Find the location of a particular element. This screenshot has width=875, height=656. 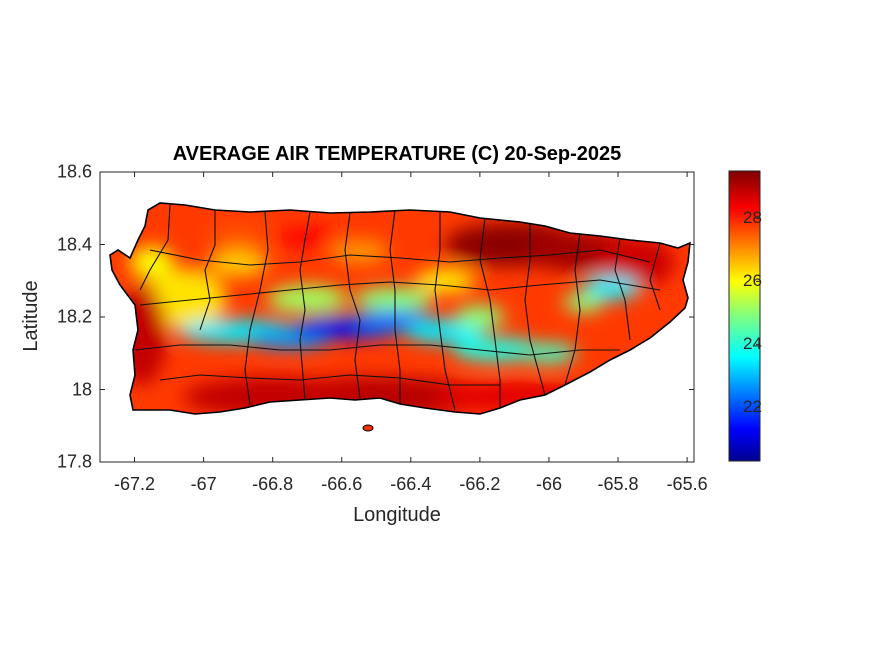

colorbar is located at coordinates (744, 316).